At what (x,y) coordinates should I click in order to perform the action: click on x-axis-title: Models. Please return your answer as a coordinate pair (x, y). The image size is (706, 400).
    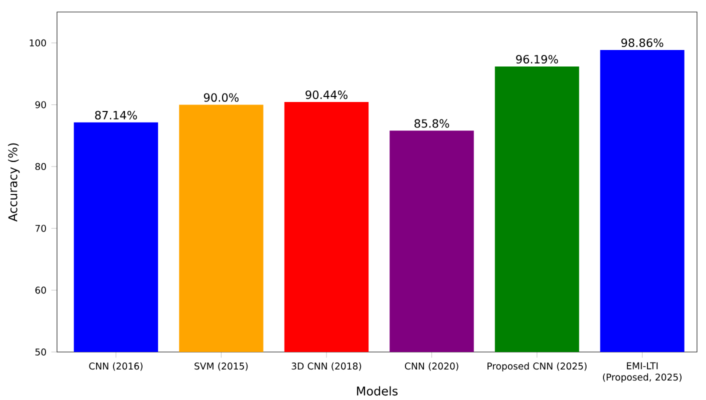
    Looking at the image, I should click on (377, 391).